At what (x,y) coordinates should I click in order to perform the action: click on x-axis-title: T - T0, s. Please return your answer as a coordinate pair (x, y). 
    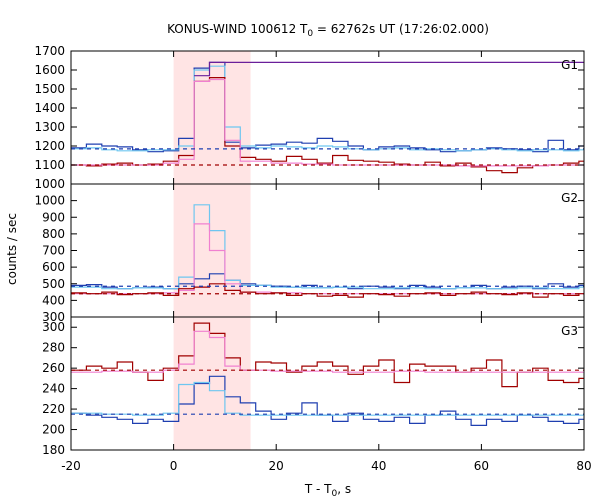
    Looking at the image, I should click on (327, 490).